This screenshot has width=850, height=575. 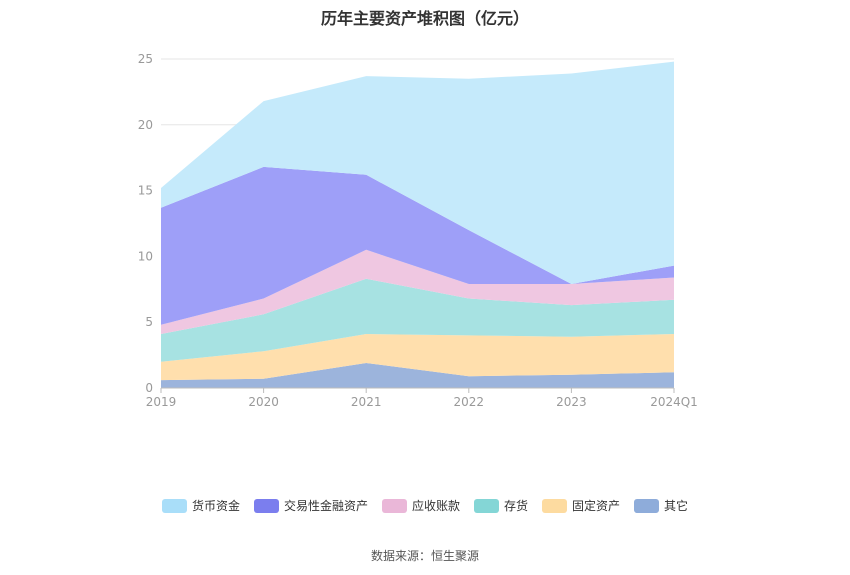 I want to click on legend: 货币资金 交易性金融资产 应收账款 存货 固定资产 其它, so click(x=425, y=505).